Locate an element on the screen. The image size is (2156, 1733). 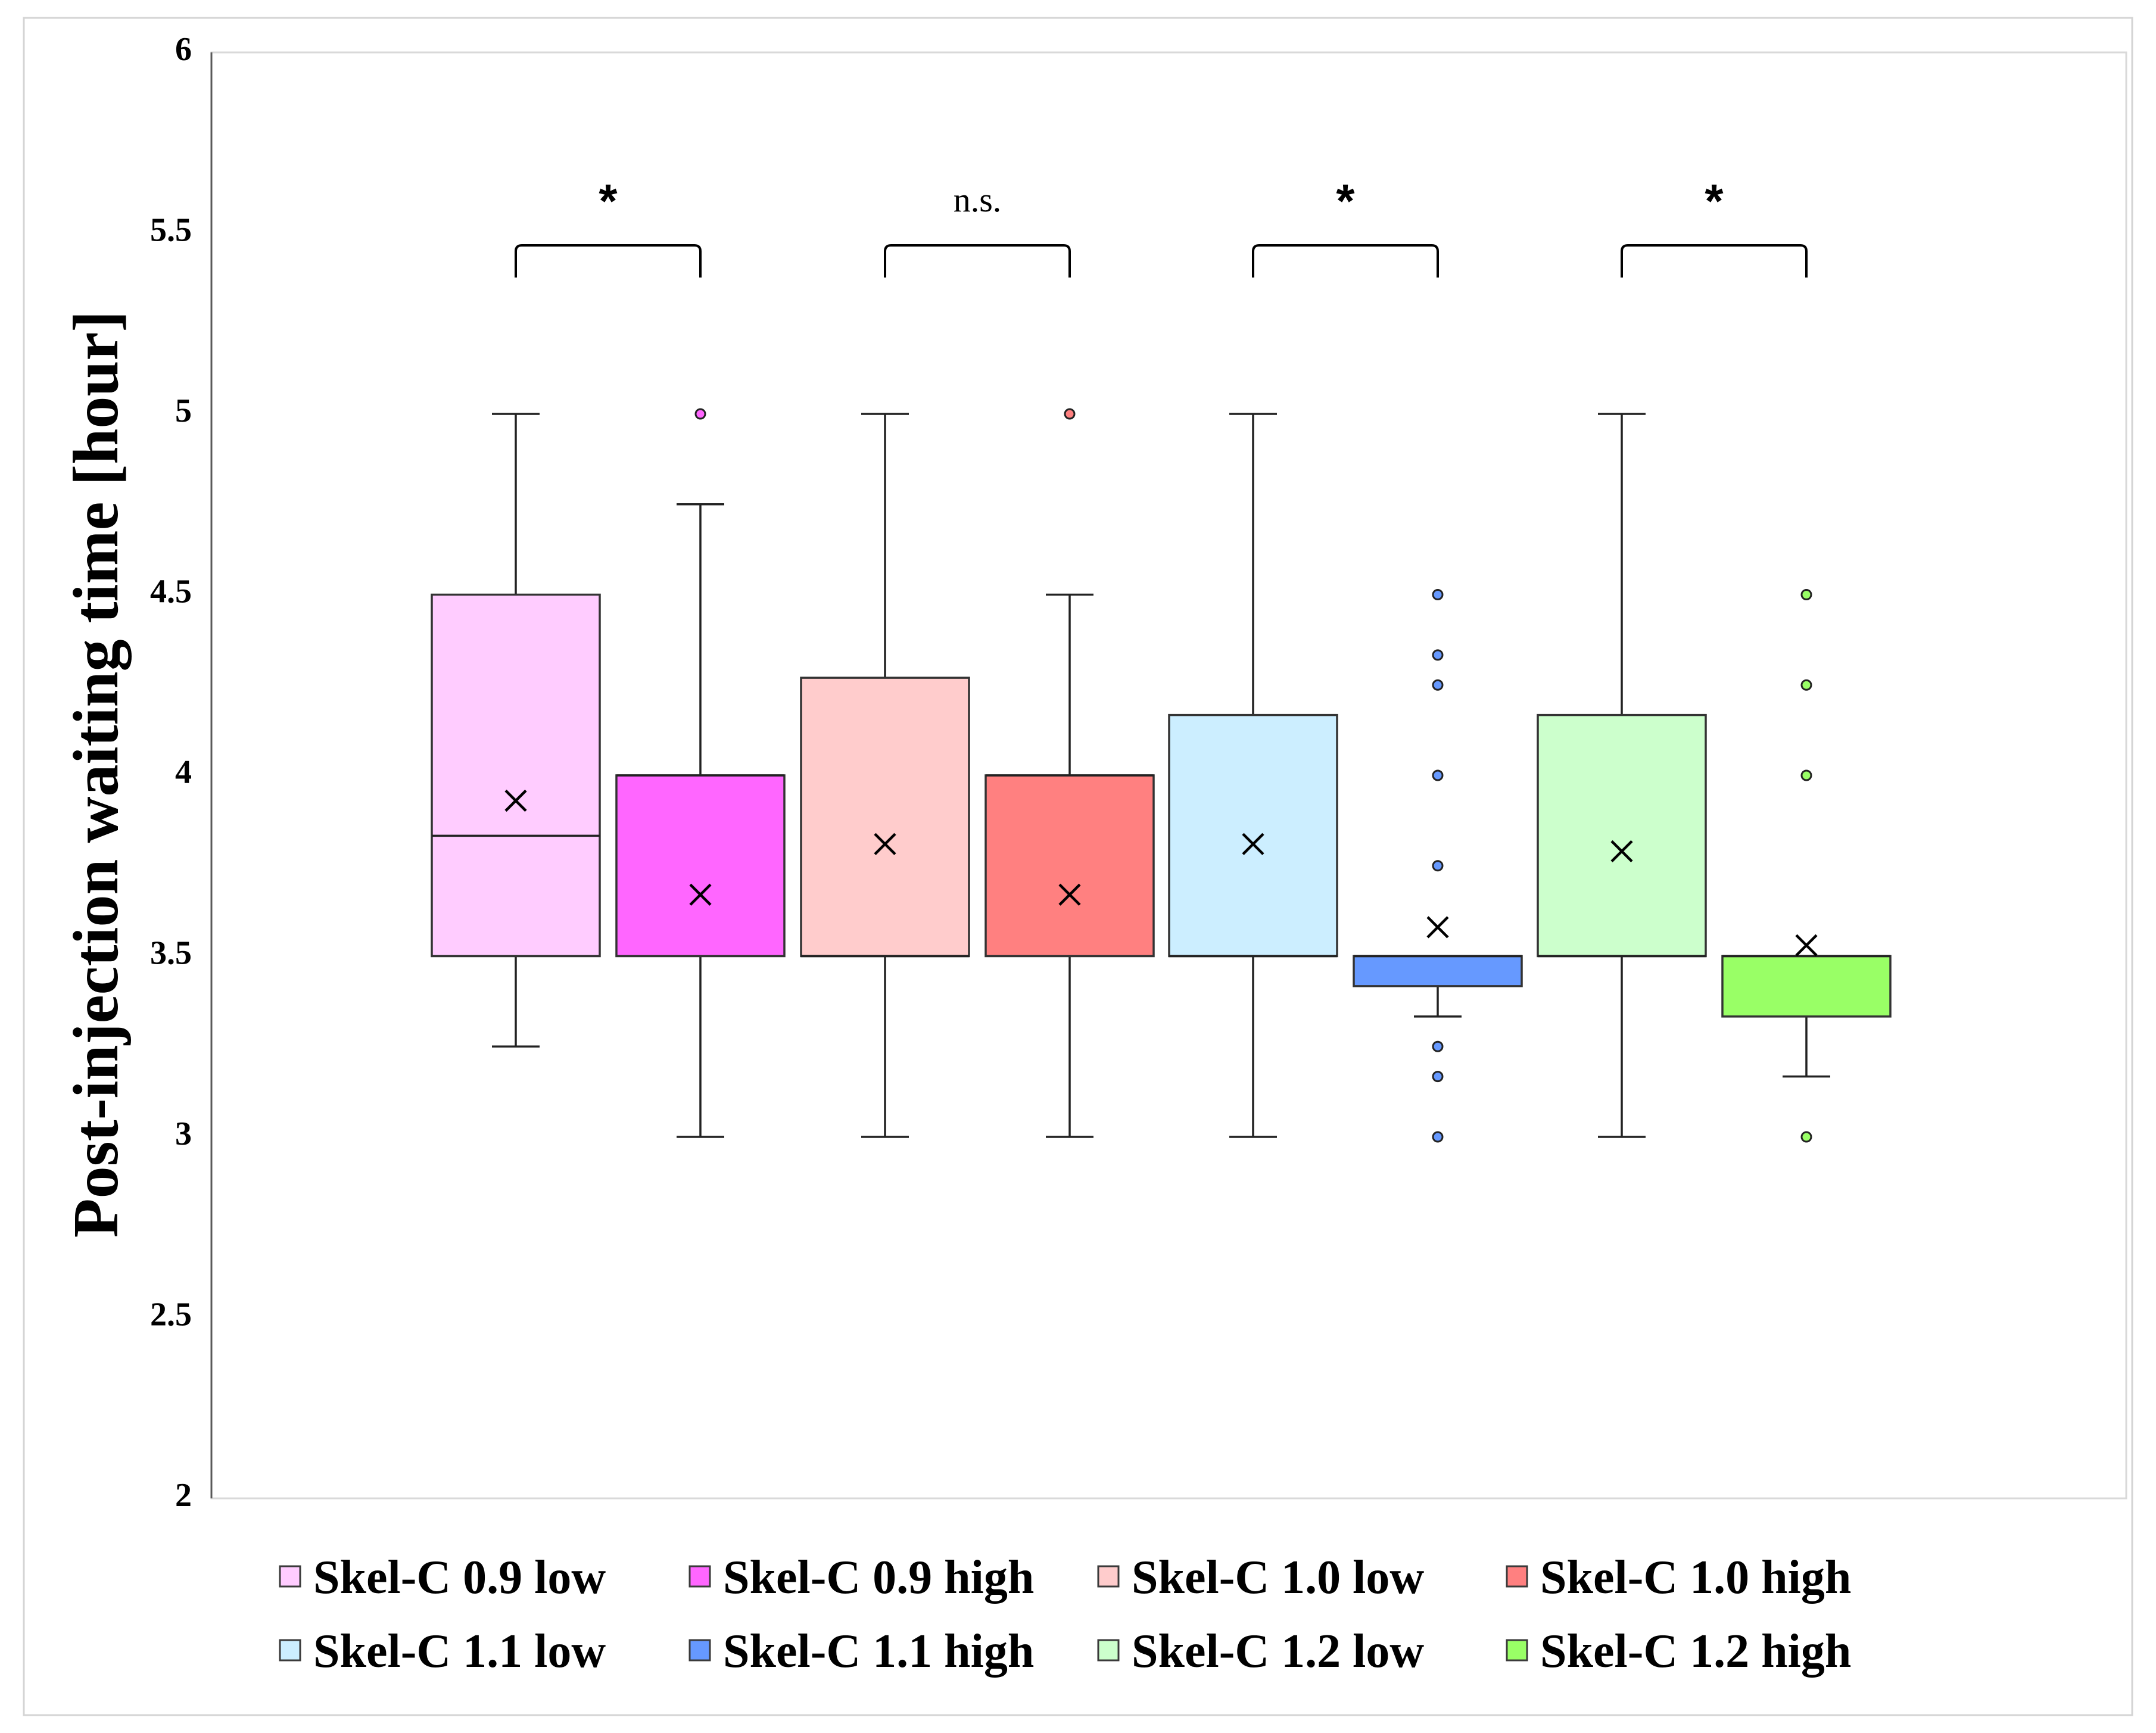
legend-label: Skel-C 0.9 high is located at coordinates (878, 1577).